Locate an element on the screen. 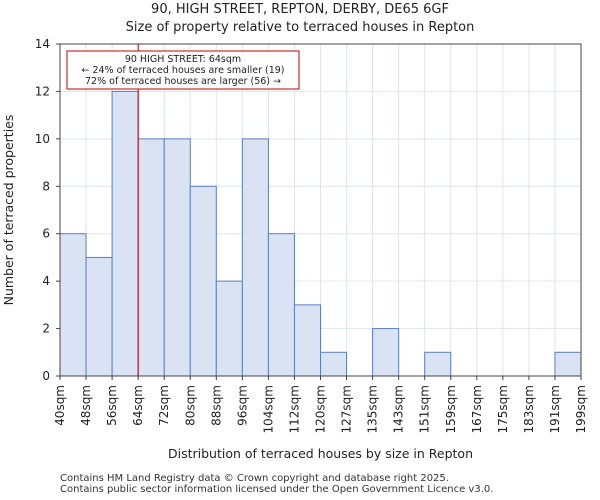 The image size is (600, 500). bar-191sqm is located at coordinates (568, 364).